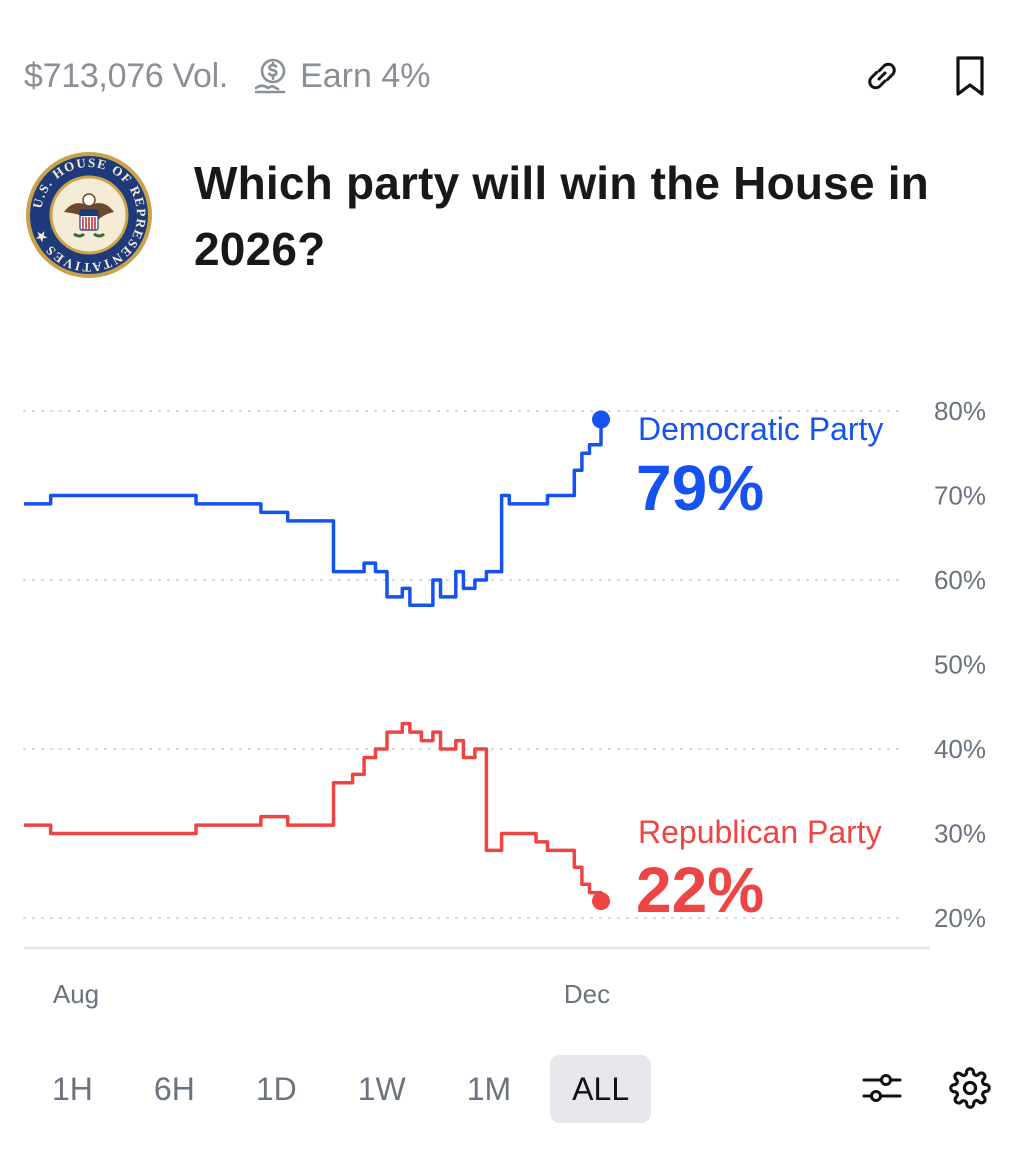 The width and height of the screenshot is (1032, 1165). I want to click on democratic-series-name: Democratic Party, so click(760, 429).